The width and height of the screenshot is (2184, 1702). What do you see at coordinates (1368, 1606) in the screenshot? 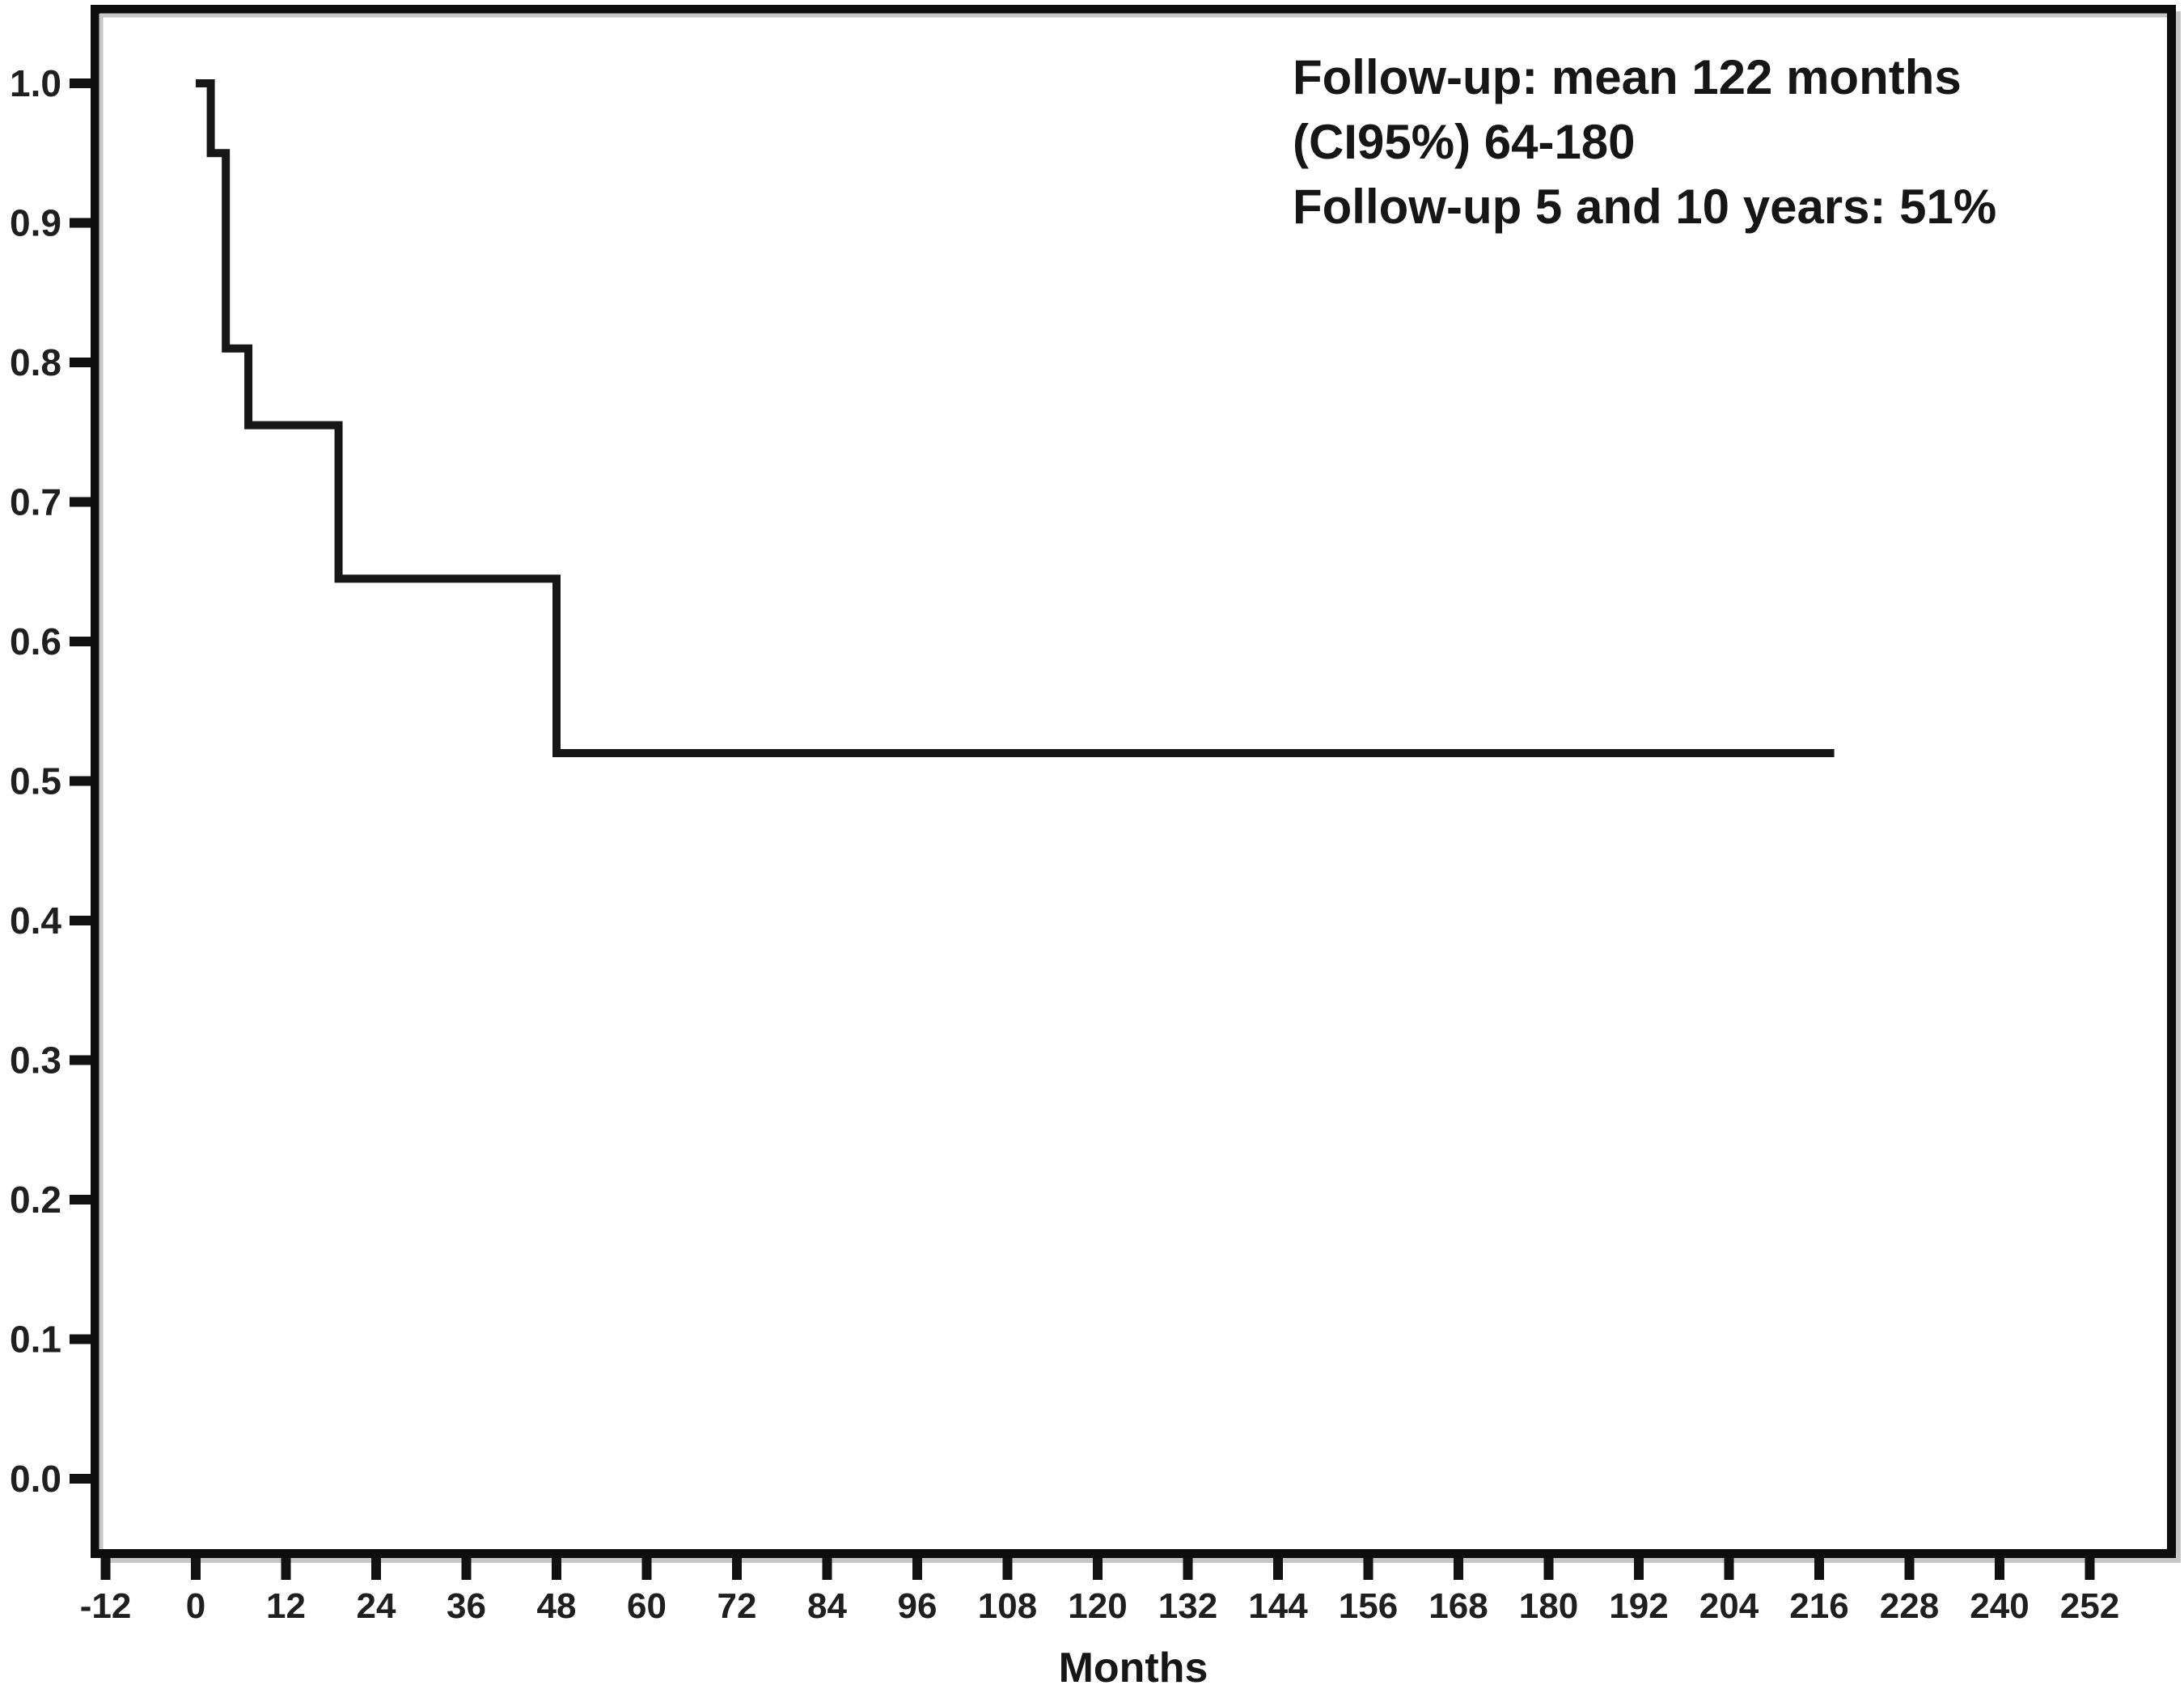
I see `x-tick-label: 156` at bounding box center [1368, 1606].